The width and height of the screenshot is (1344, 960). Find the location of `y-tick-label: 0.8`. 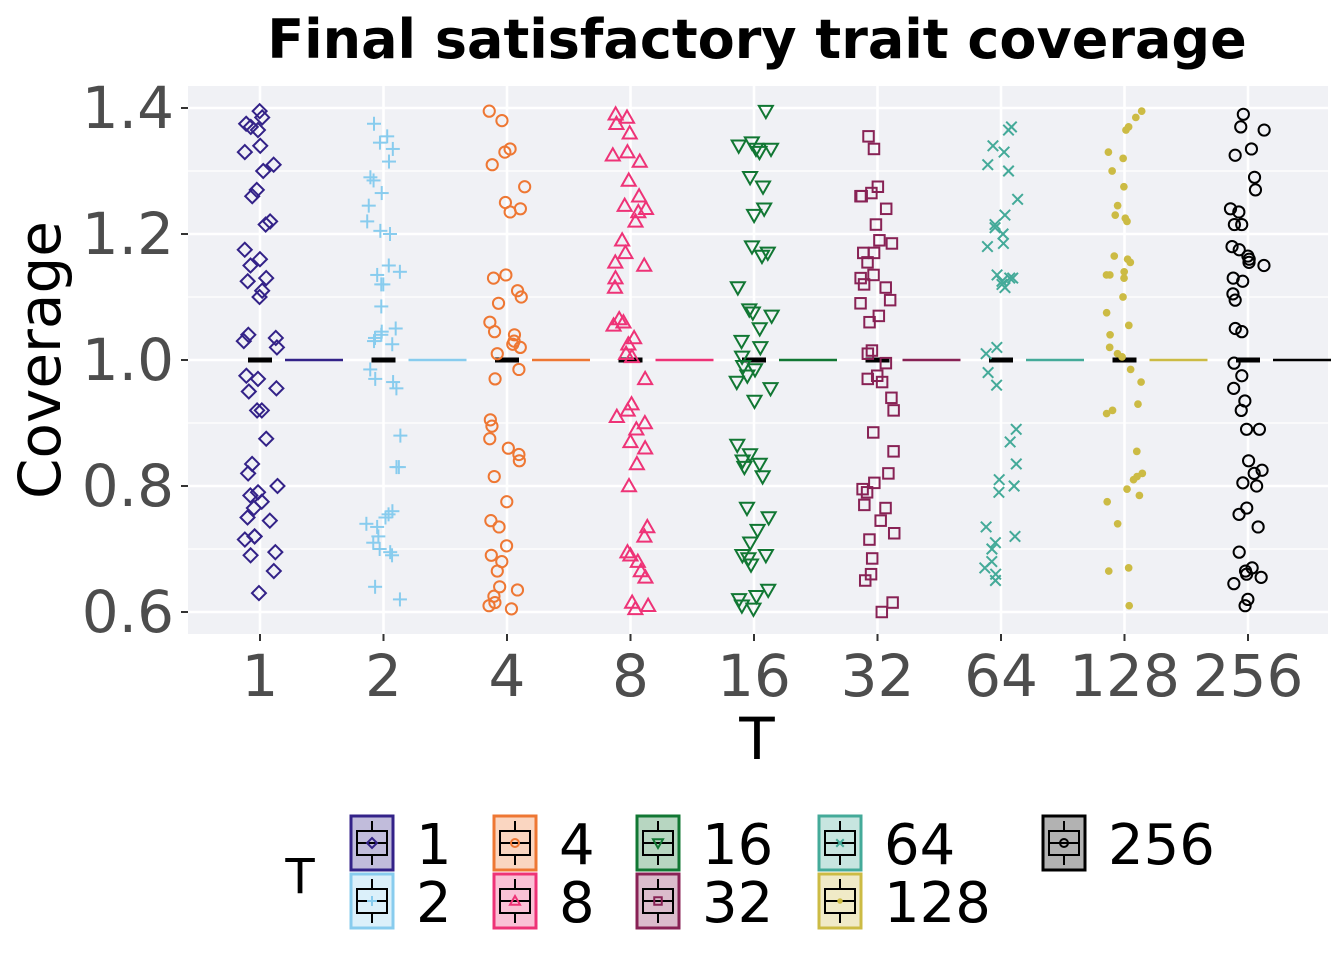

y-tick-label: 0.8 is located at coordinates (128, 486).